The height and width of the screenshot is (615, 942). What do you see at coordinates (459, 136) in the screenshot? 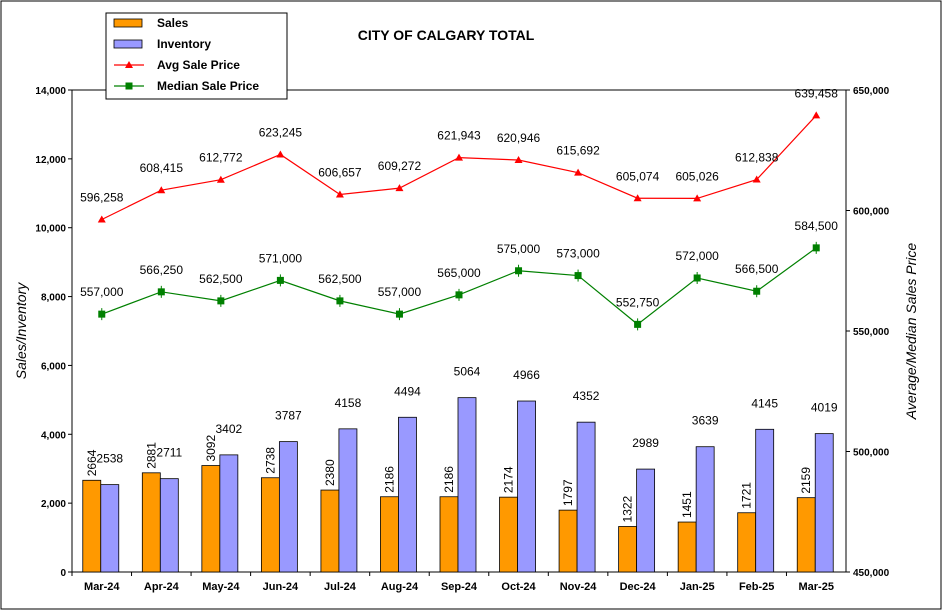
I see `avg-price-data-label: 621,943` at bounding box center [459, 136].